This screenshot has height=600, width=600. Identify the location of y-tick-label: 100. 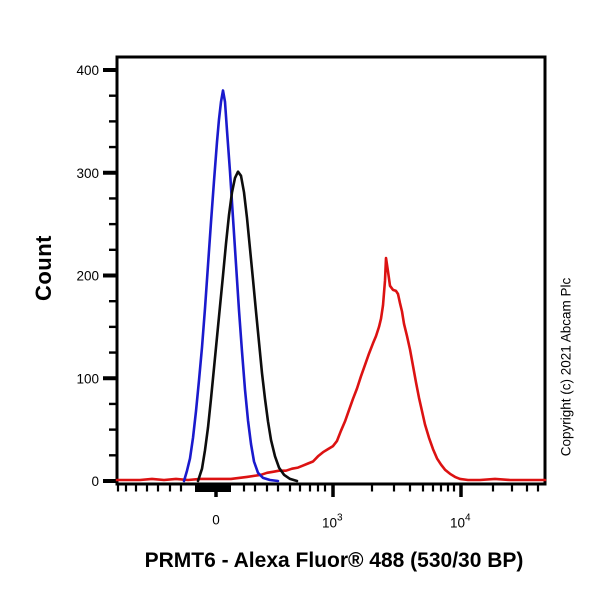
(87, 378).